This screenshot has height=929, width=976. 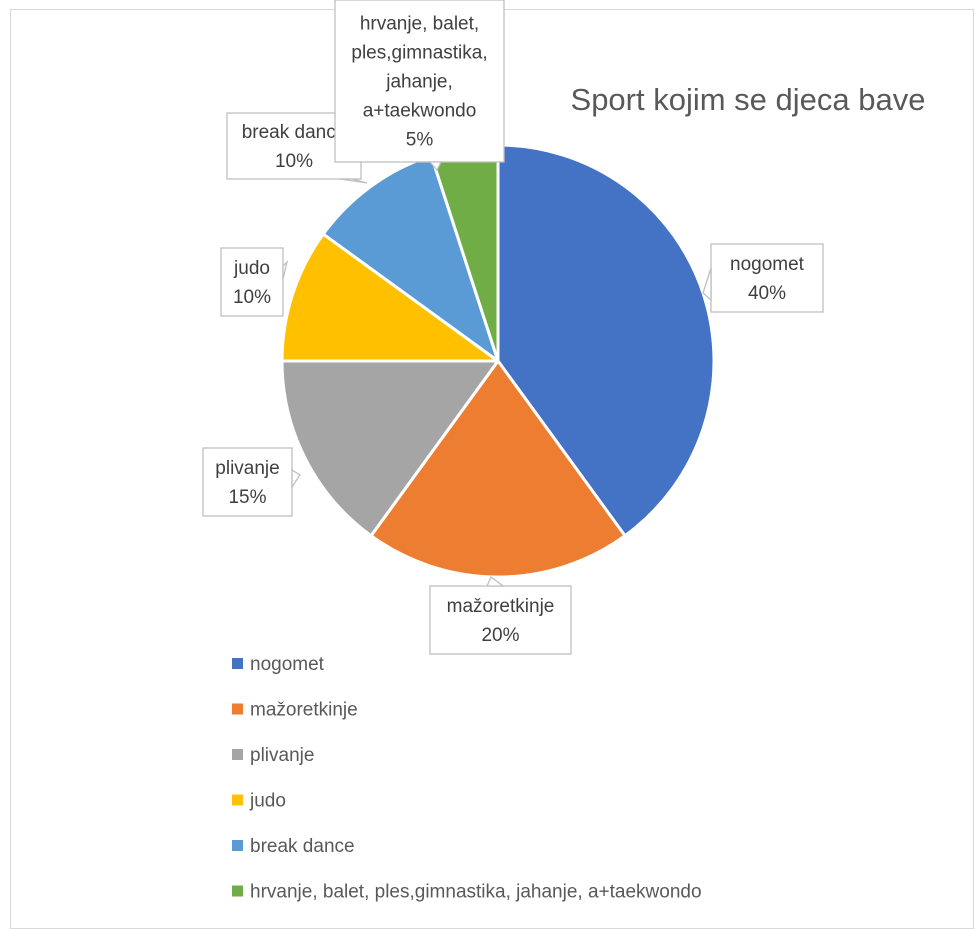 What do you see at coordinates (390, 448) in the screenshot?
I see `pie-slice-plivanje` at bounding box center [390, 448].